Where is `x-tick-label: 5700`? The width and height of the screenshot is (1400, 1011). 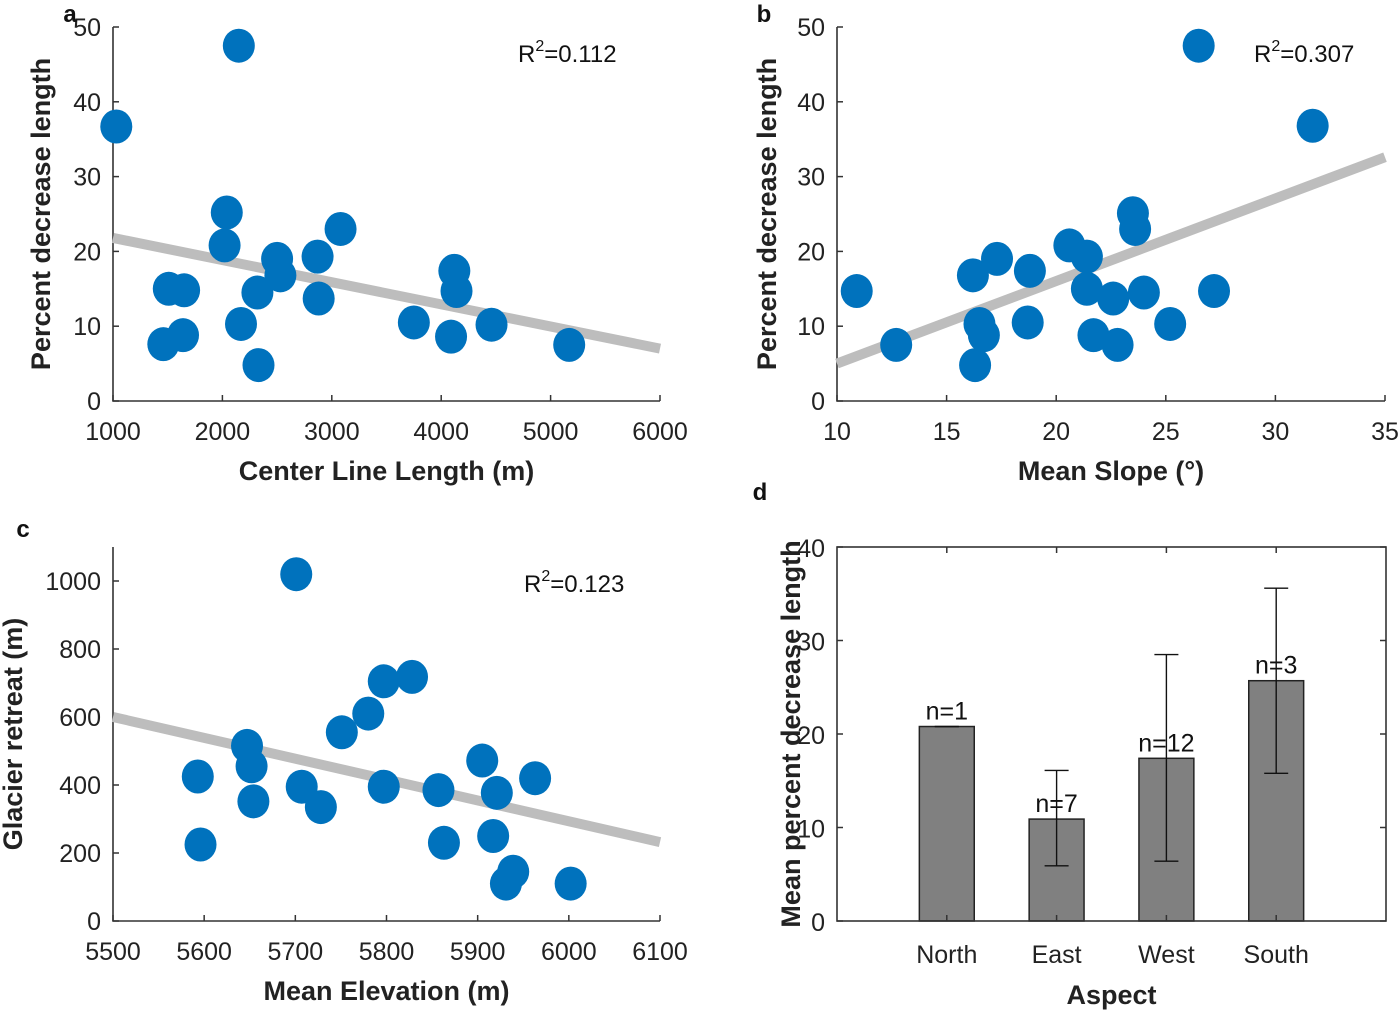
x-tick-label: 5700 is located at coordinates (296, 952).